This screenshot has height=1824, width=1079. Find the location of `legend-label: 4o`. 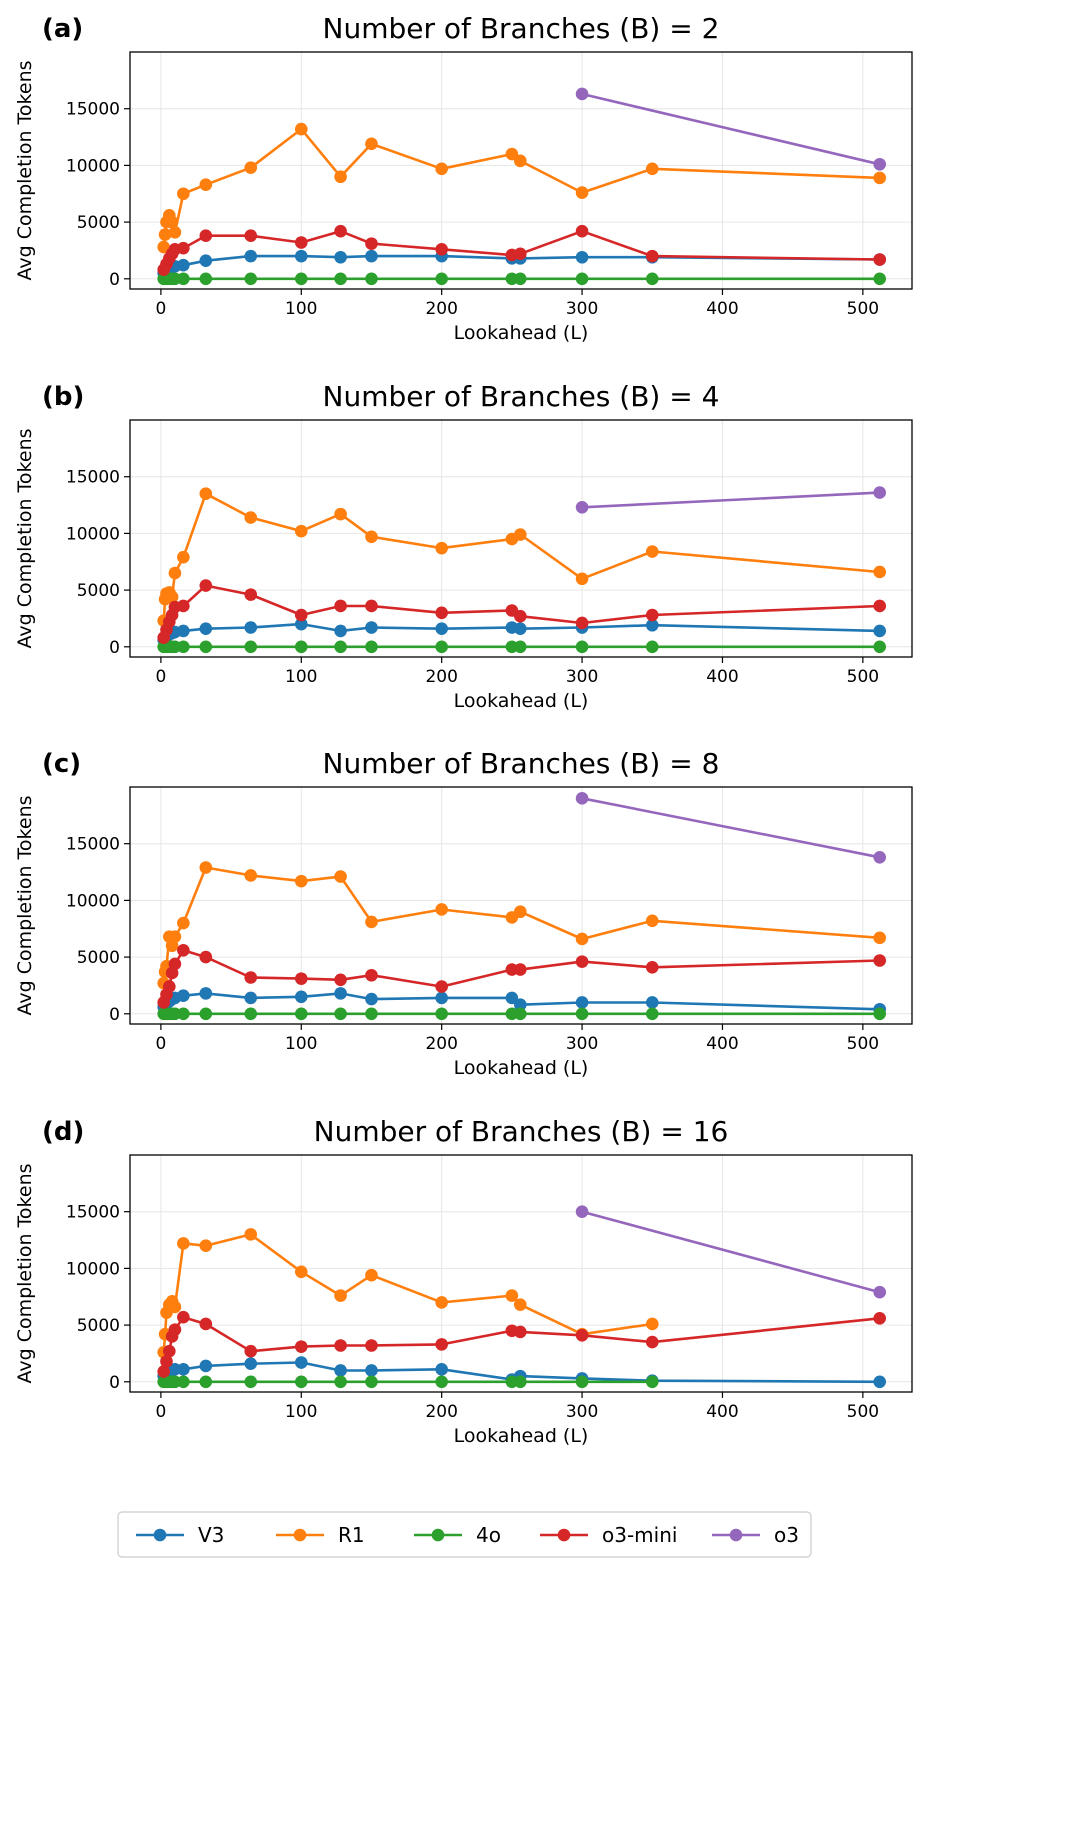

legend-label: 4o is located at coordinates (488, 1535).